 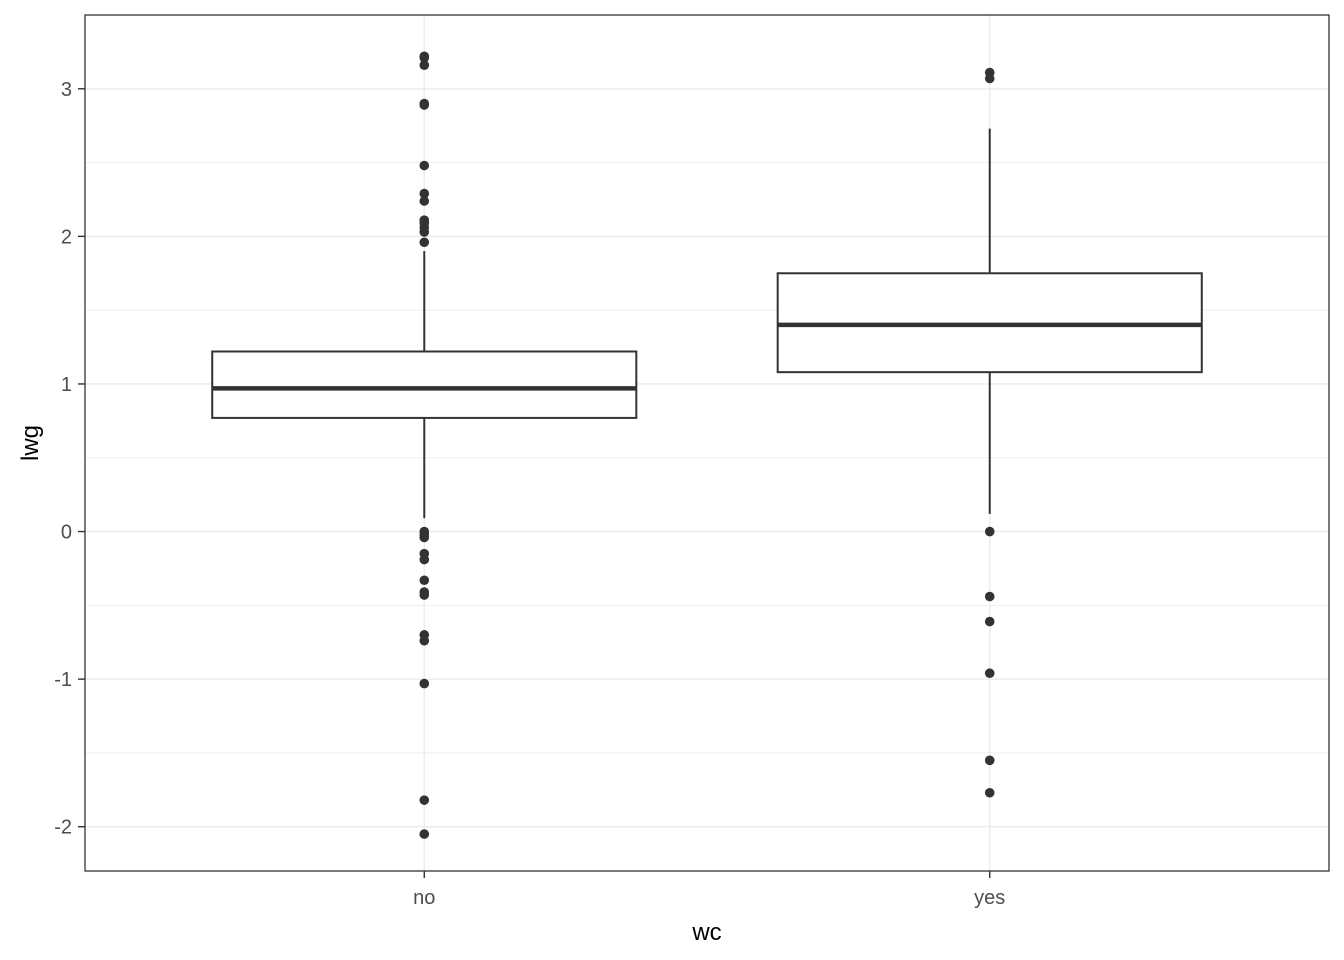 What do you see at coordinates (424, 384) in the screenshot?
I see `interquartile-box` at bounding box center [424, 384].